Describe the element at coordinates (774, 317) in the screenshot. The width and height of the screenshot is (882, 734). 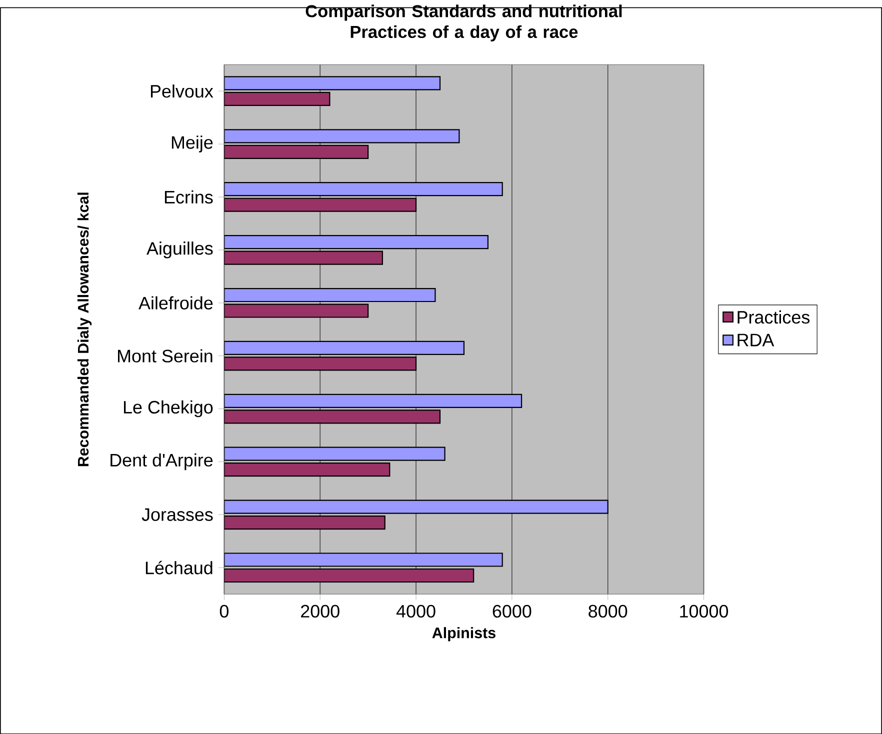
I see `legend-label: Practices` at that location.